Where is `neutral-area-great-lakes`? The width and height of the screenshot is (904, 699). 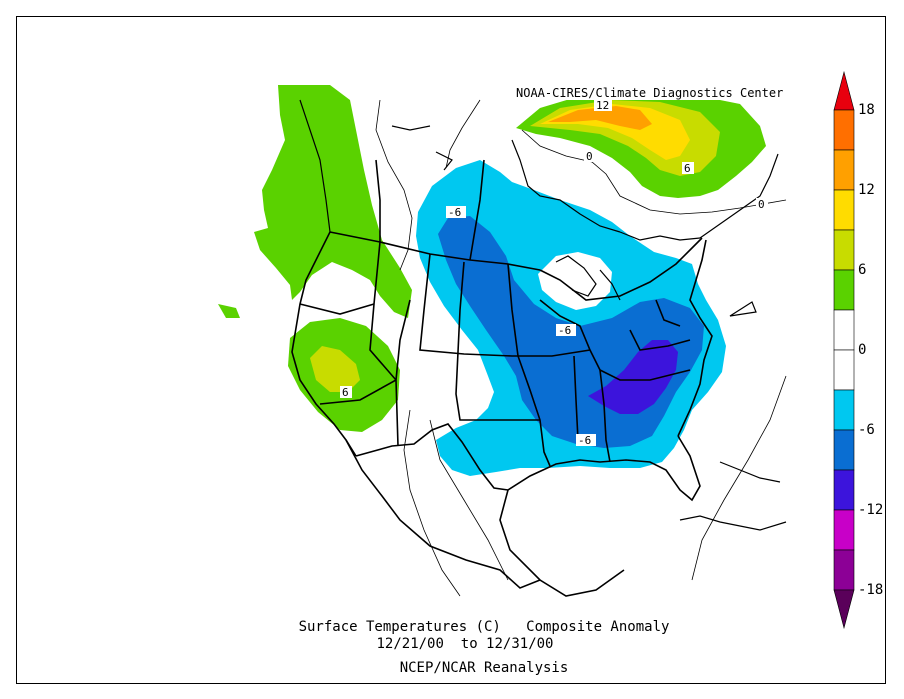 neutral-area-great-lakes is located at coordinates (575, 281).